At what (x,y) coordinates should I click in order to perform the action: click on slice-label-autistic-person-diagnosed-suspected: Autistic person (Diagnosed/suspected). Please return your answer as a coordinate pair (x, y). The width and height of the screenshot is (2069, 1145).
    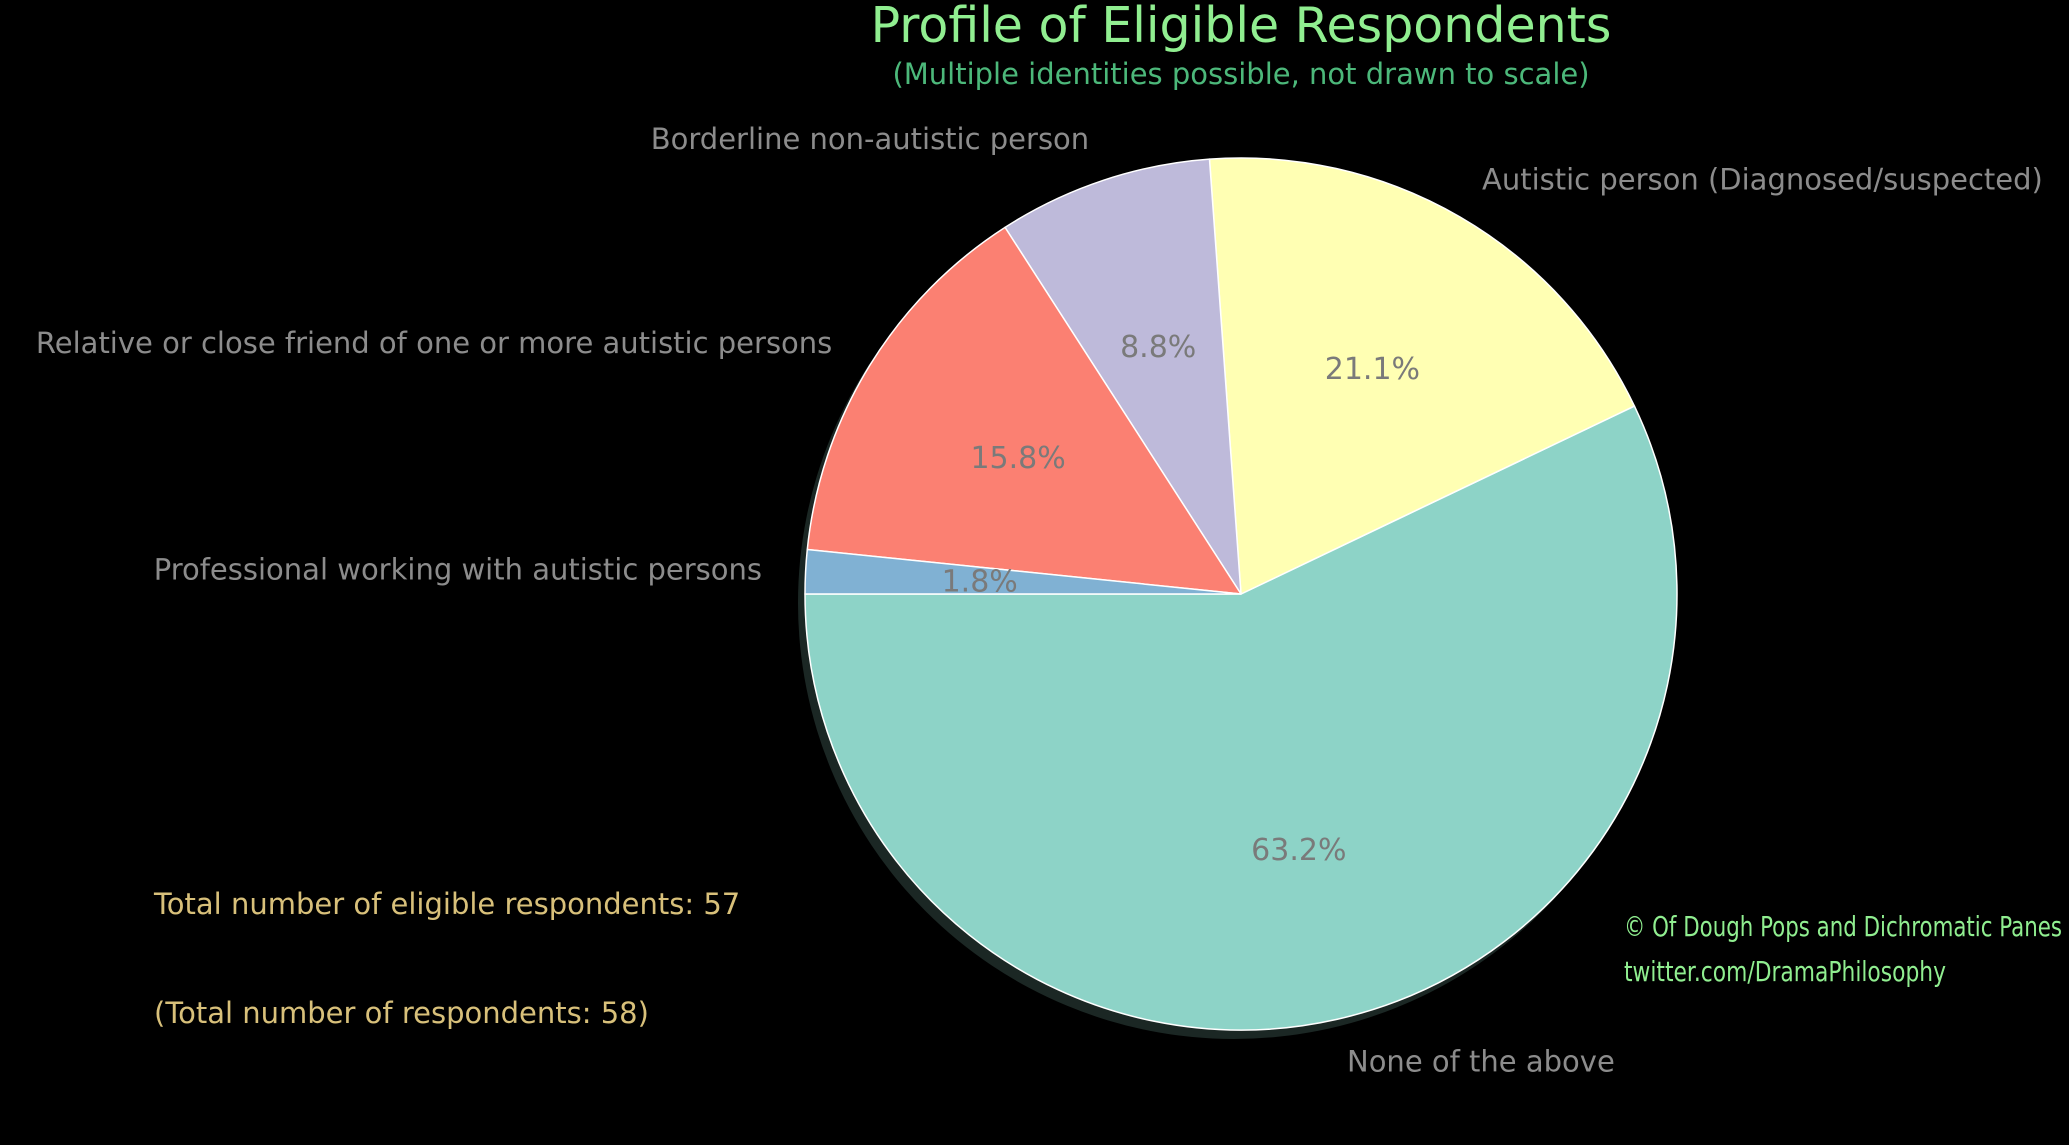
    Looking at the image, I should click on (1762, 179).